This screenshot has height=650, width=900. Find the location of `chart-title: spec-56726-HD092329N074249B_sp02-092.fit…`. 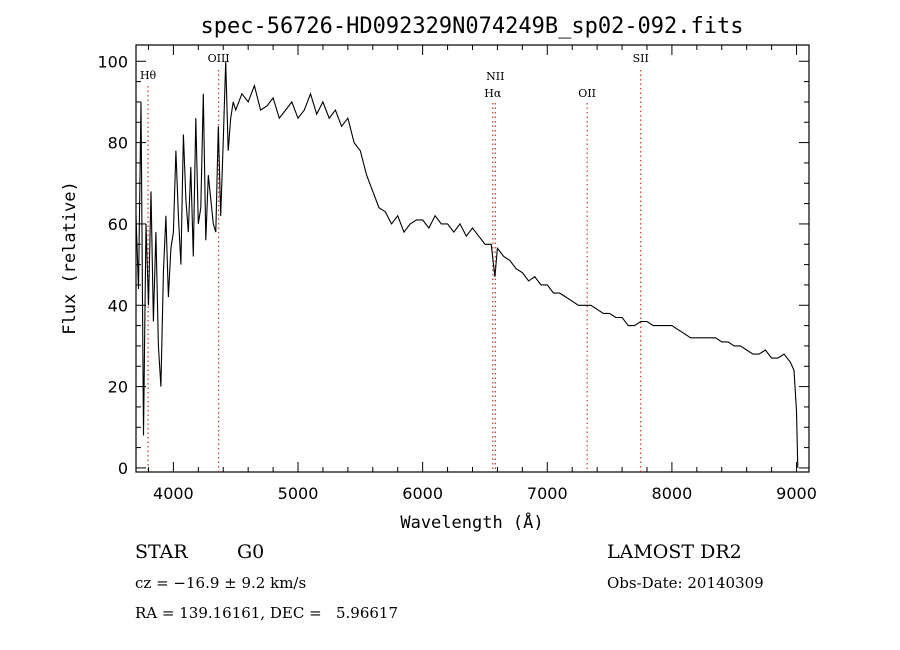

chart-title: spec-56726-HD092329N074249B_sp02-092.fit… is located at coordinates (471, 26).